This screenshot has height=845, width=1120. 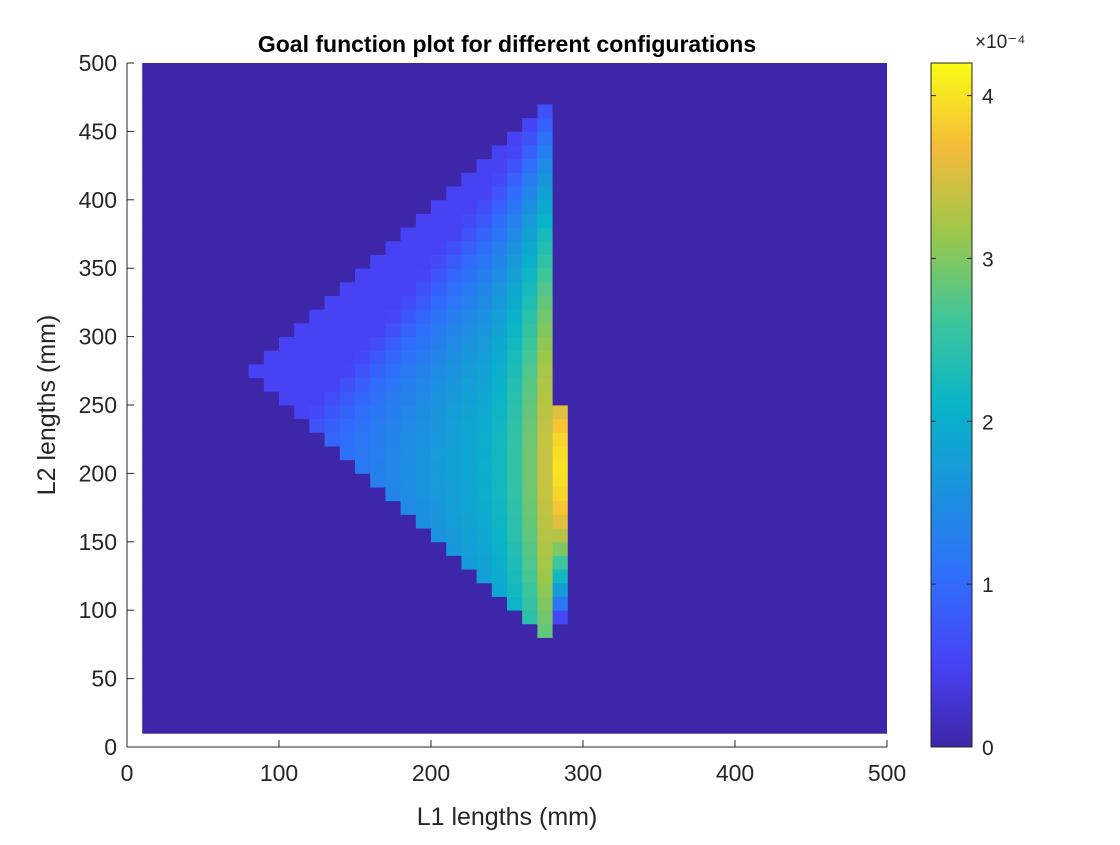 What do you see at coordinates (98, 337) in the screenshot?
I see `y-tick-label: 300` at bounding box center [98, 337].